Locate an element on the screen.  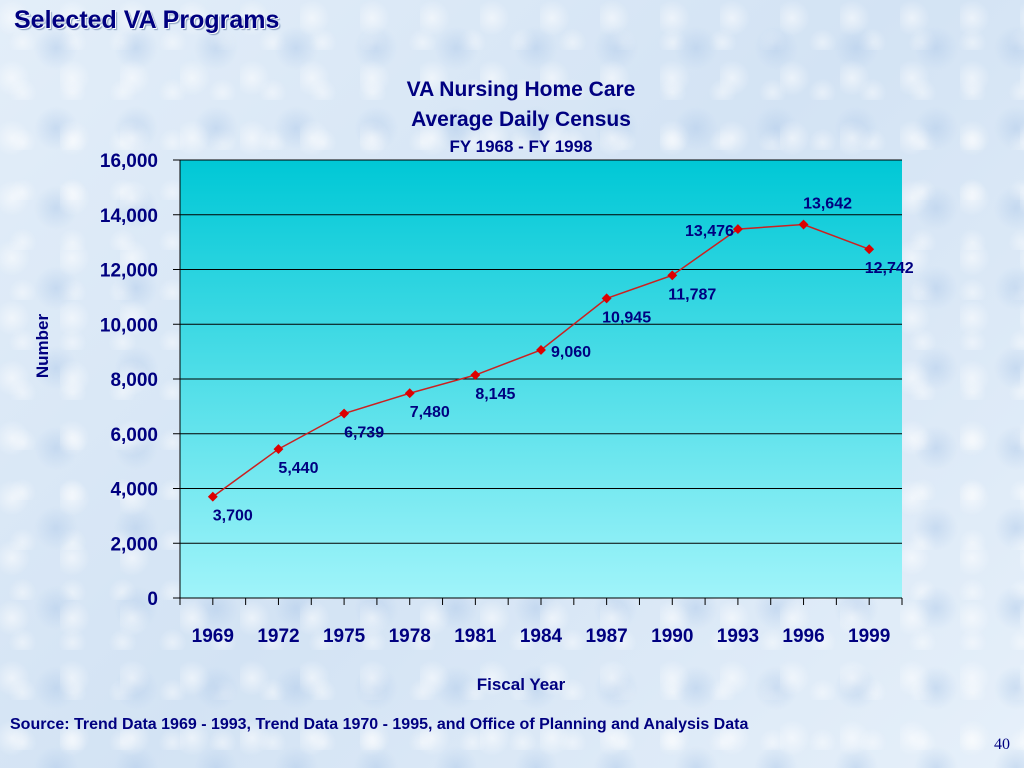
y-tick-label: 6,000 is located at coordinates (134, 435).